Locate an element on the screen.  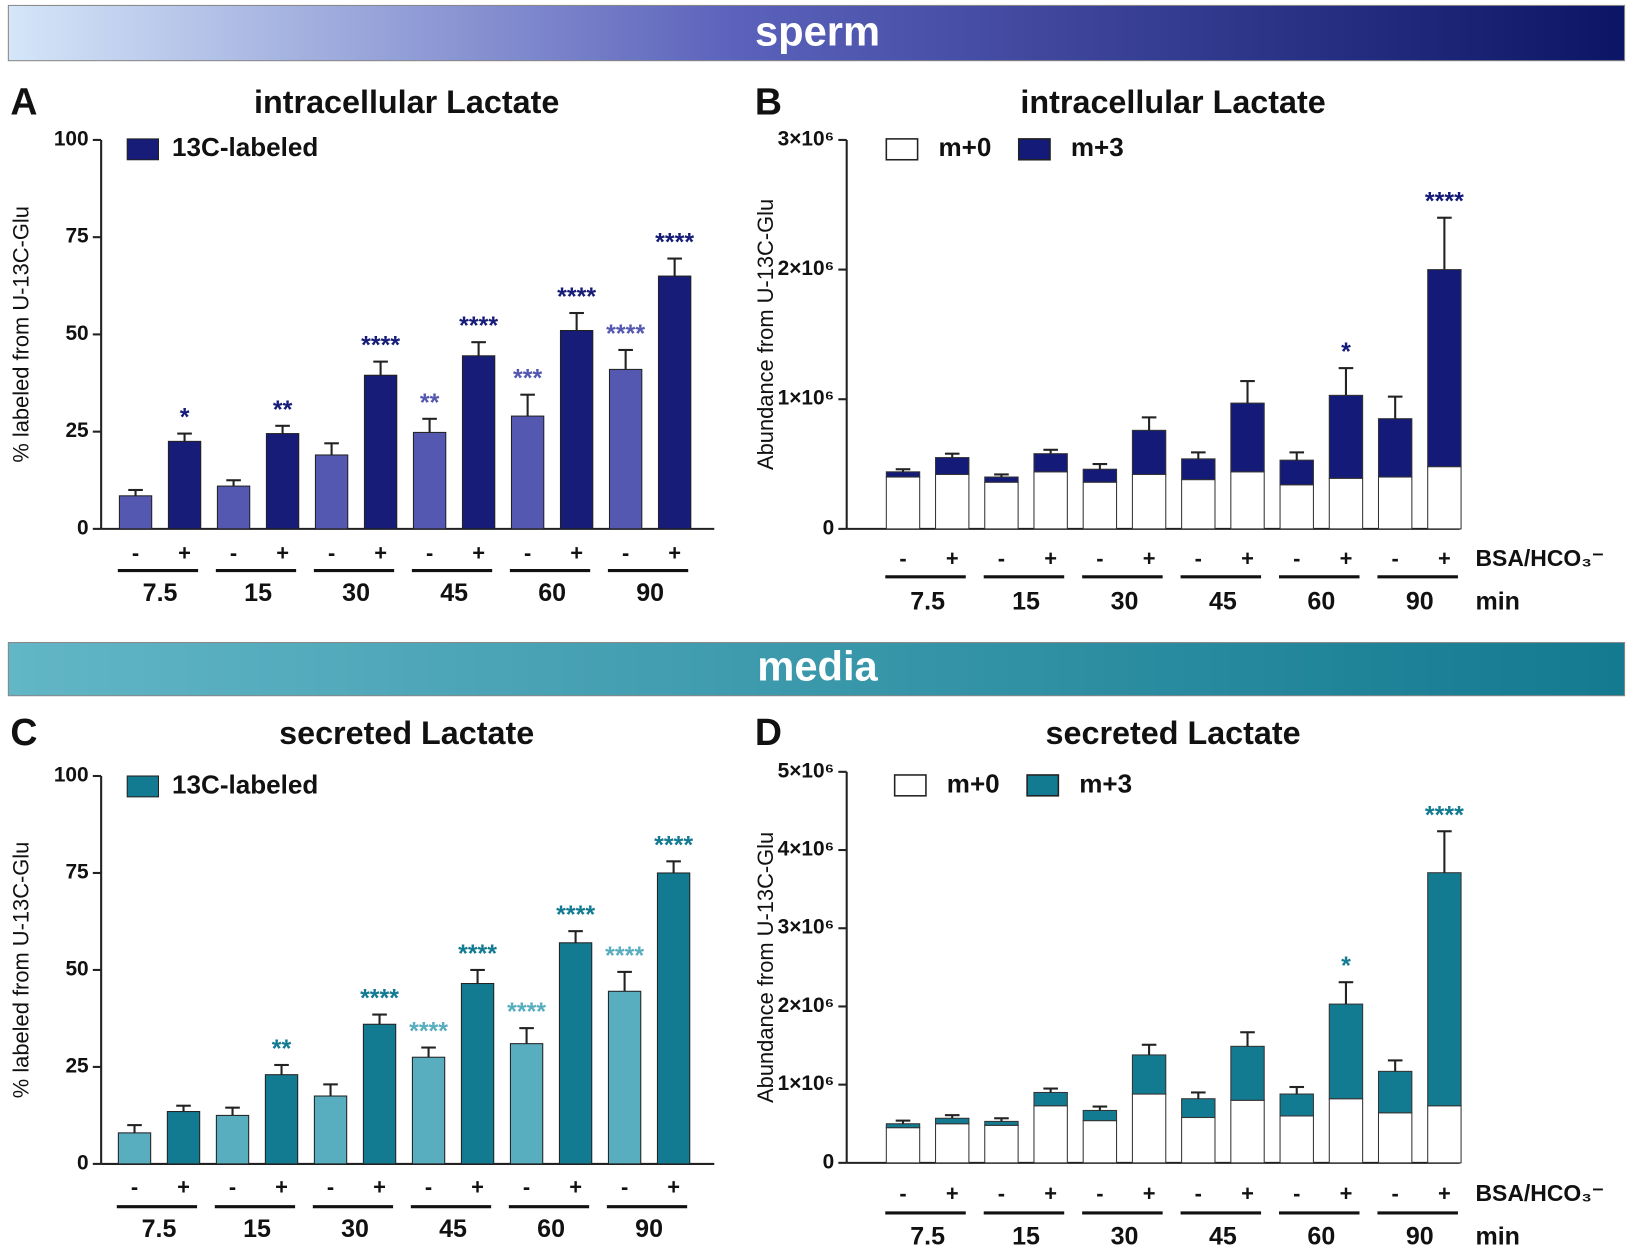
group-label: 7.5 is located at coordinates (160, 593).